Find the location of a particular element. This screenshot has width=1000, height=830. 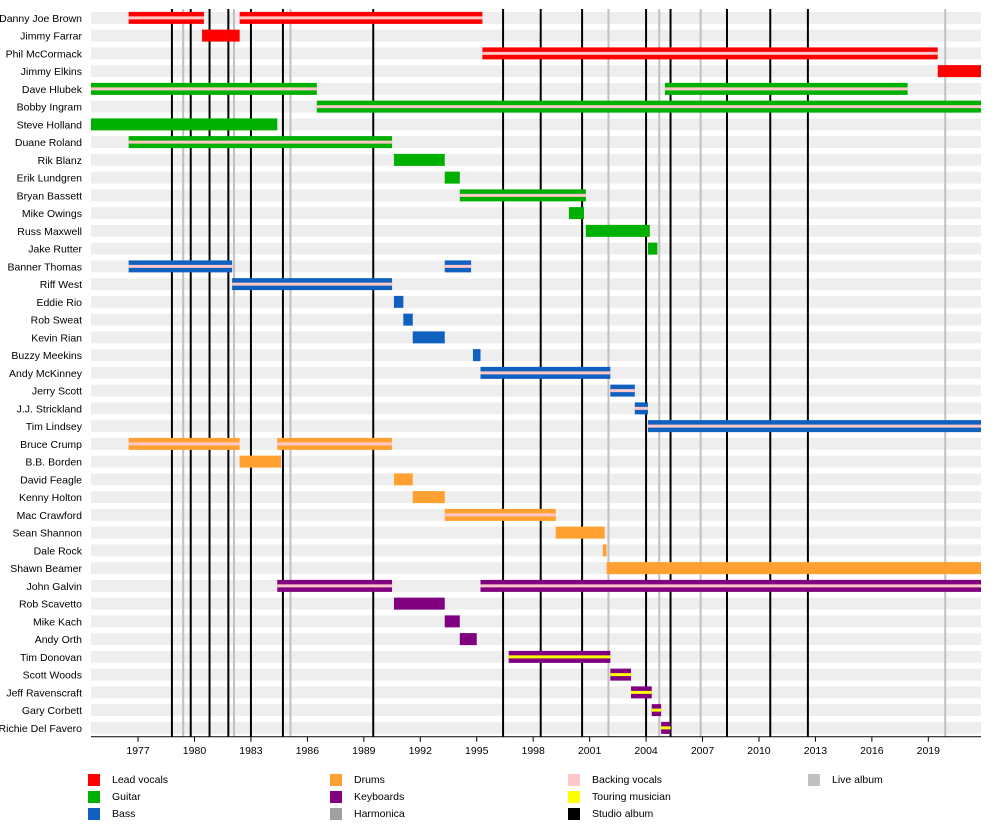

member-name-label: Sean Shannon is located at coordinates (48, 534).